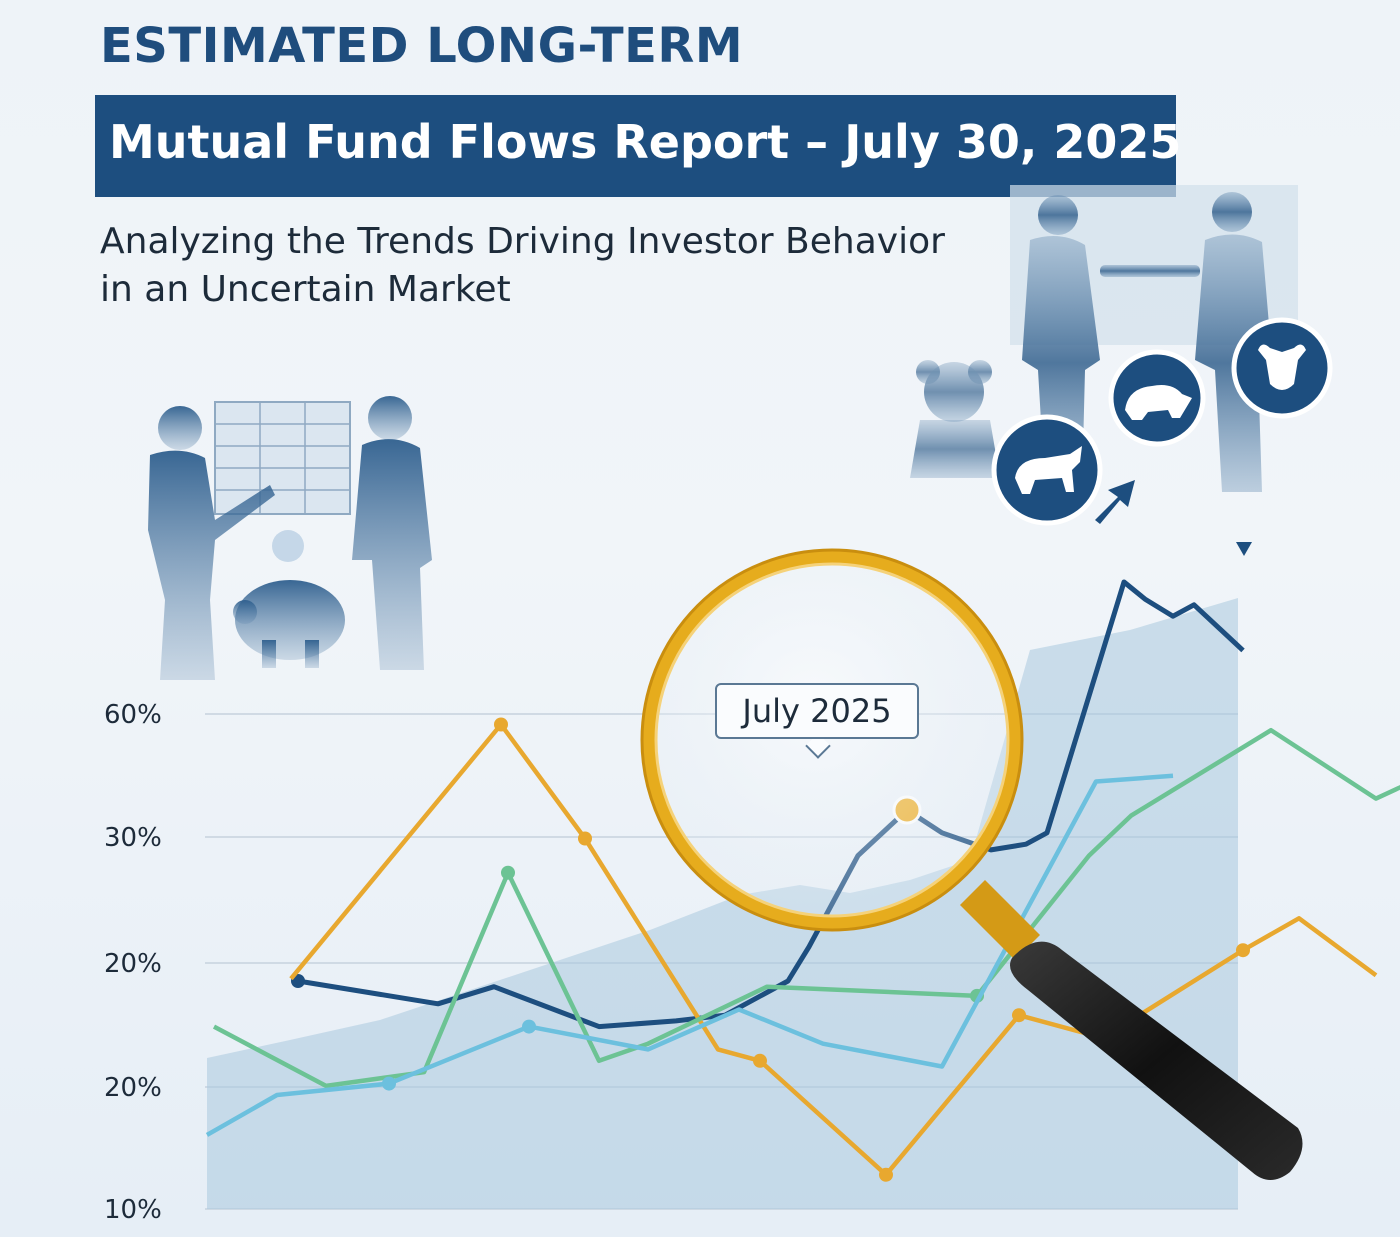  Describe the element at coordinates (133, 838) in the screenshot. I see `y-tick-label: 30%` at that location.